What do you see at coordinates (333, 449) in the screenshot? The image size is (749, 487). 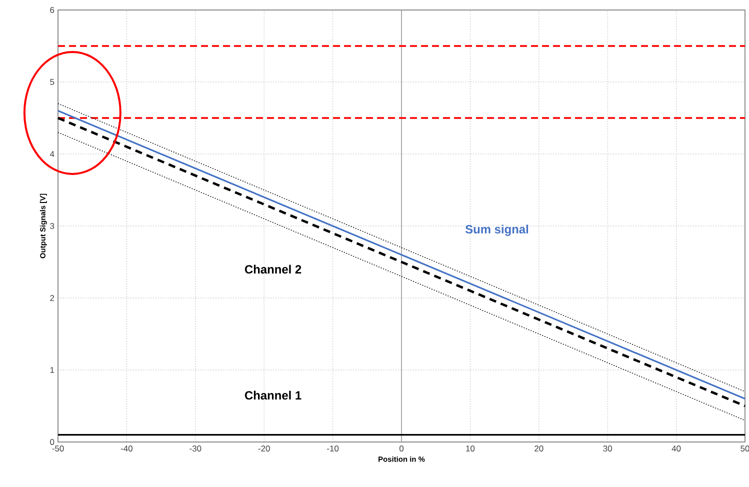 I see `x-tick-label: -10` at bounding box center [333, 449].